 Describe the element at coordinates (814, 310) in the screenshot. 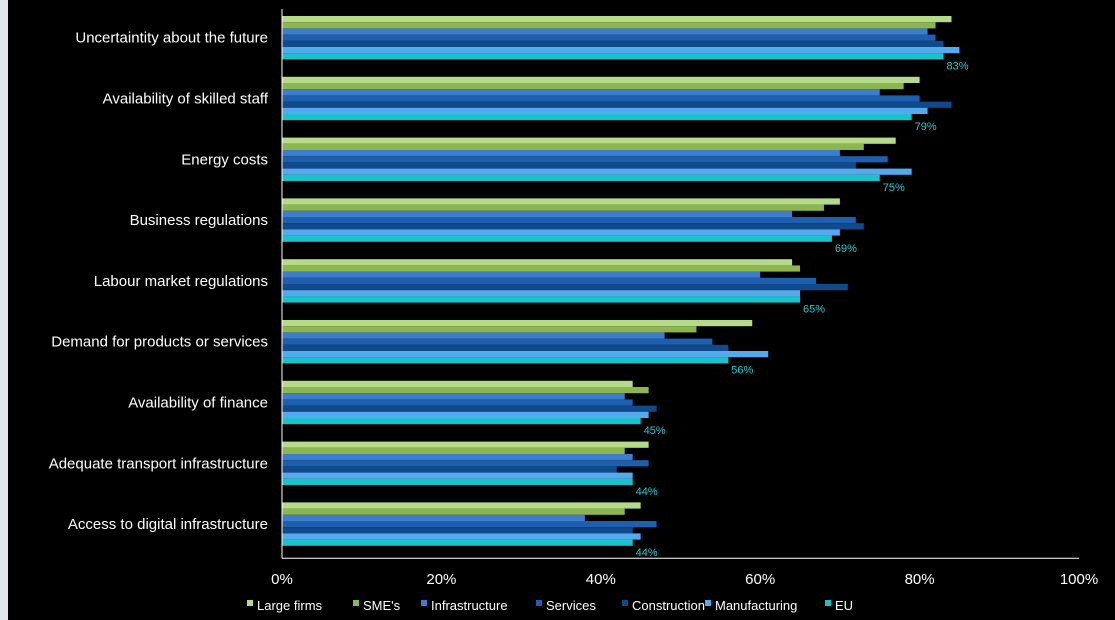

I see `data-label: 65%` at that location.